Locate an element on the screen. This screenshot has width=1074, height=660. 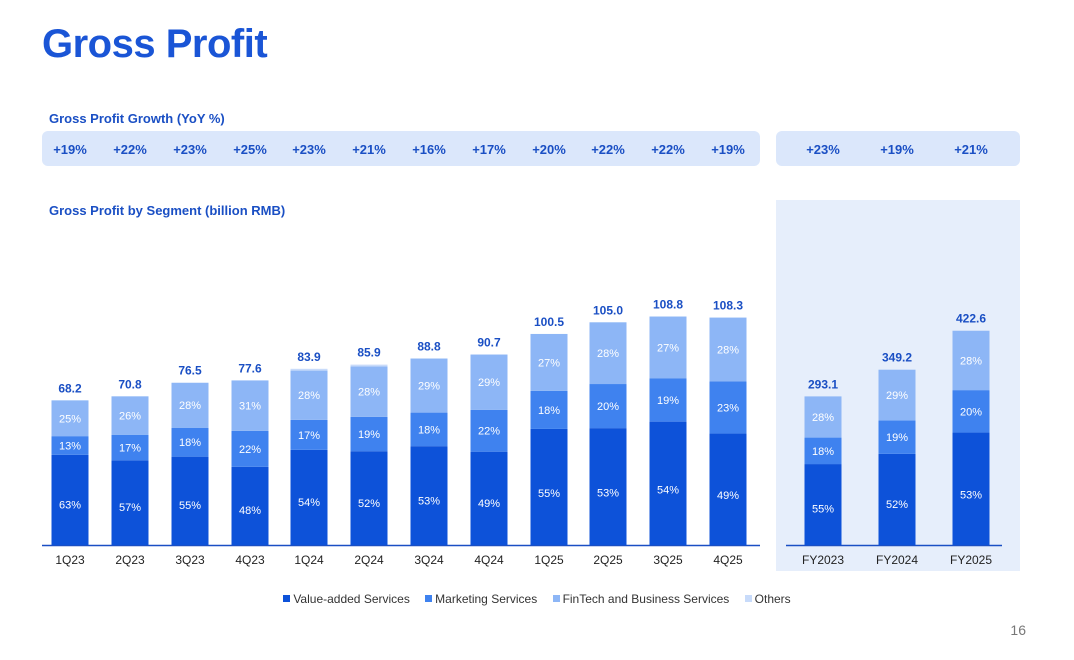
bar-segment-2Q24-s2 is located at coordinates (369, 391).